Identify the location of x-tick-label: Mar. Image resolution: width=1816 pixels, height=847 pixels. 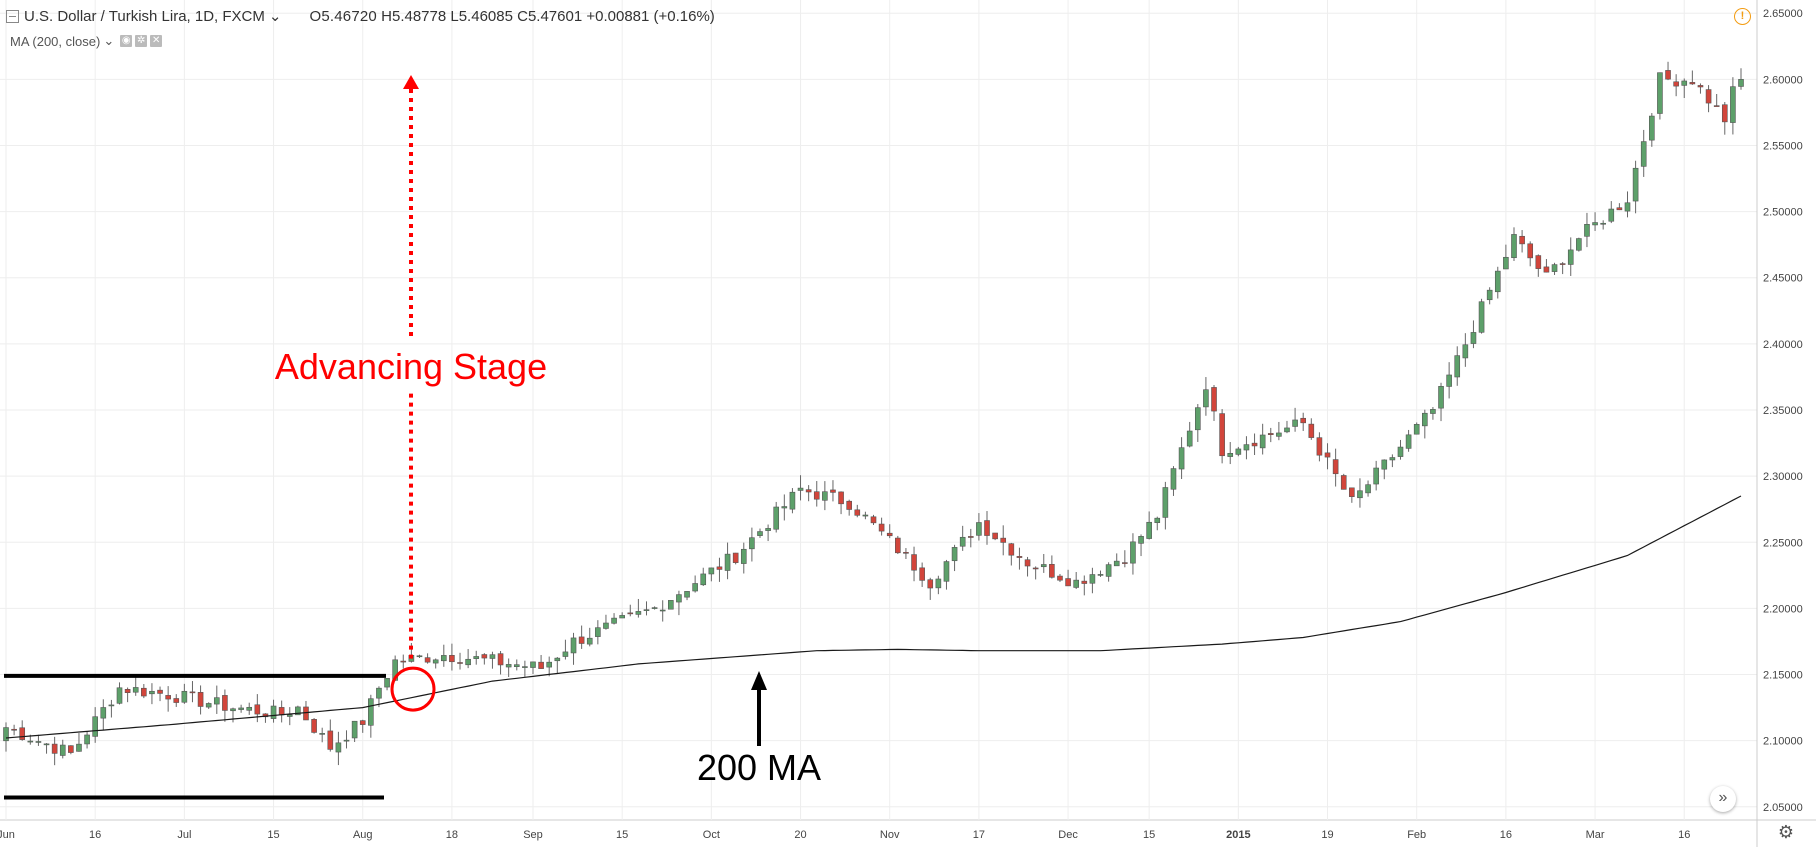
(1595, 835).